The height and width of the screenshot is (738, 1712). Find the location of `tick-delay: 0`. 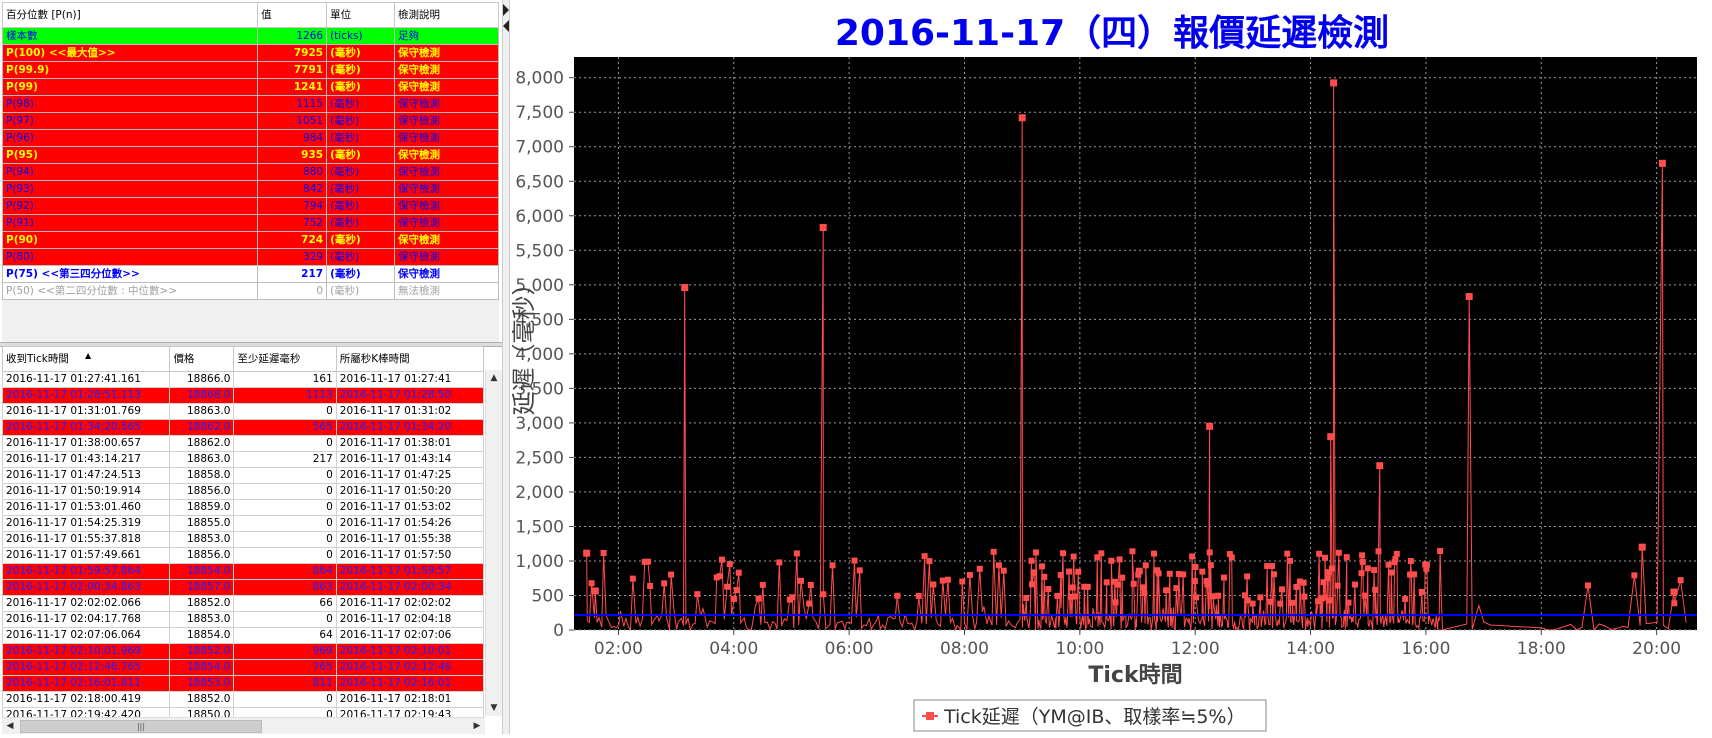

tick-delay: 0 is located at coordinates (285, 539).